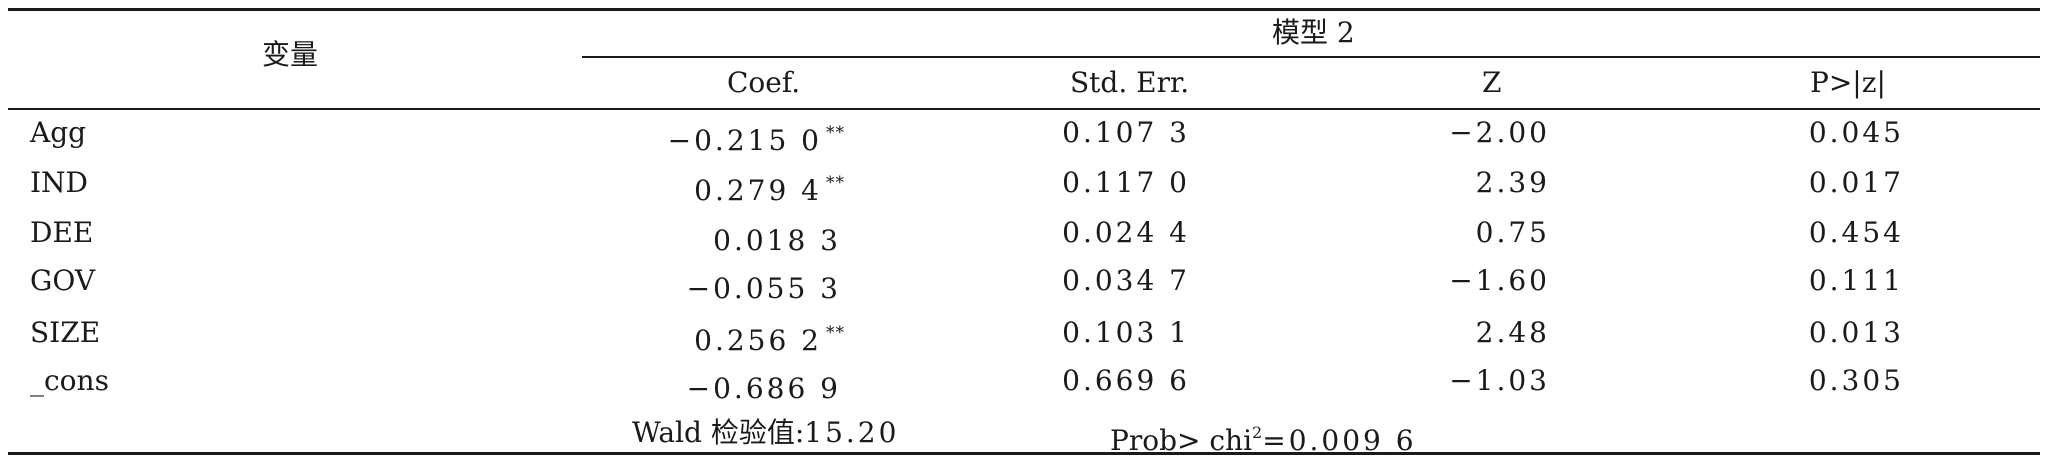 This screenshot has width=2048, height=464. I want to click on coef-cell: 0.018 3, so click(779, 237).